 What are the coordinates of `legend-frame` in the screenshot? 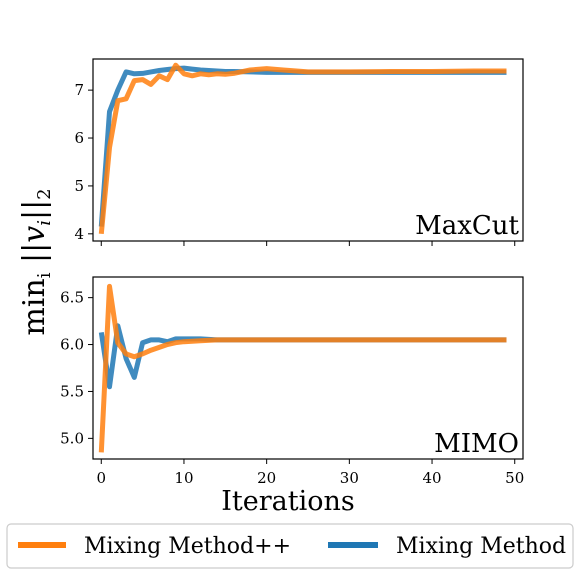 It's located at (290, 546).